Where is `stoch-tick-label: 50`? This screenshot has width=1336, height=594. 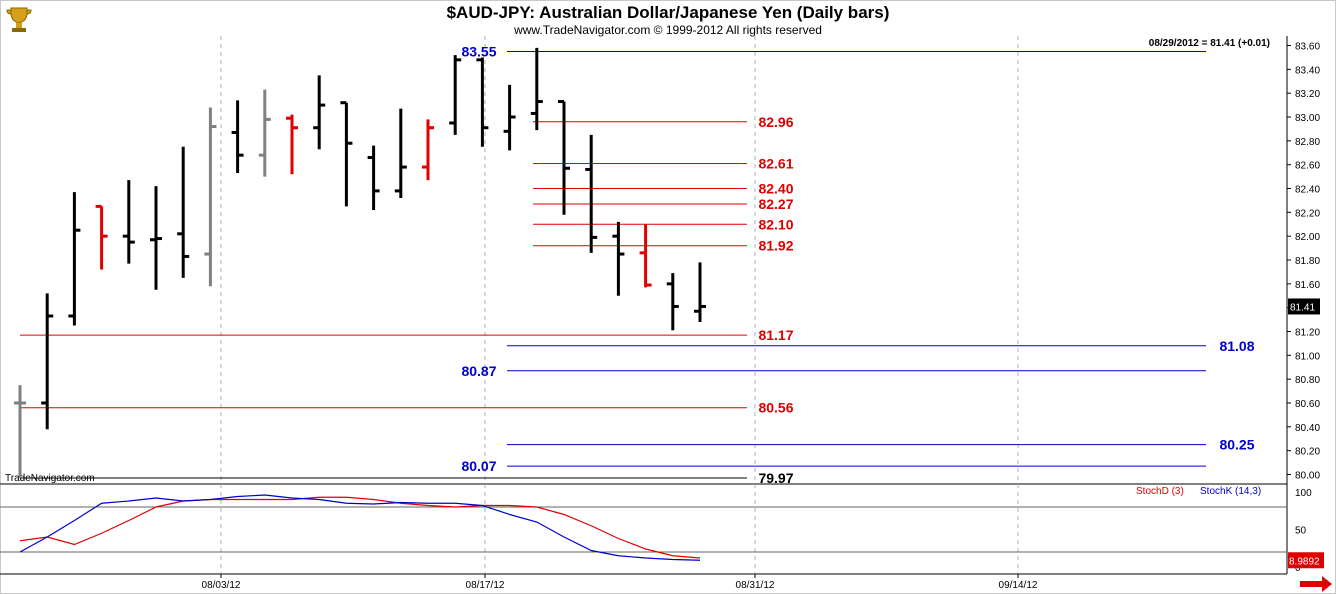 stoch-tick-label: 50 is located at coordinates (1301, 531).